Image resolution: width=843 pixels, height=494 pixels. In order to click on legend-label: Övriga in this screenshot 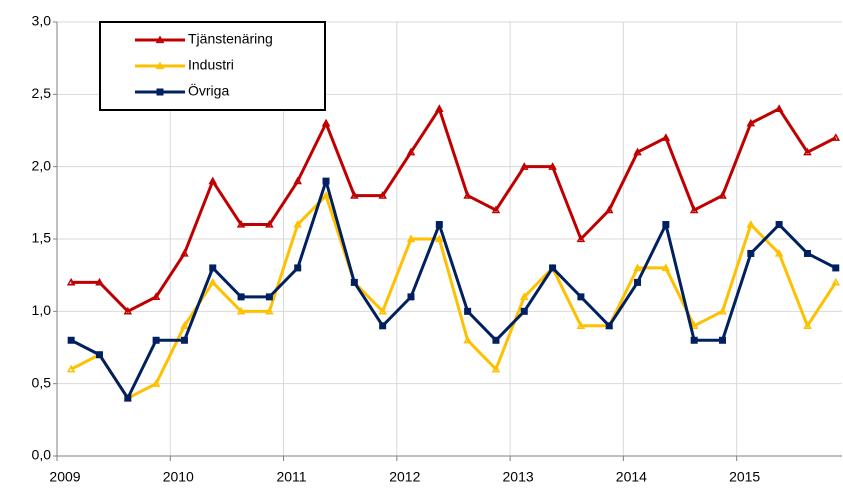, I will do `click(208, 90)`.